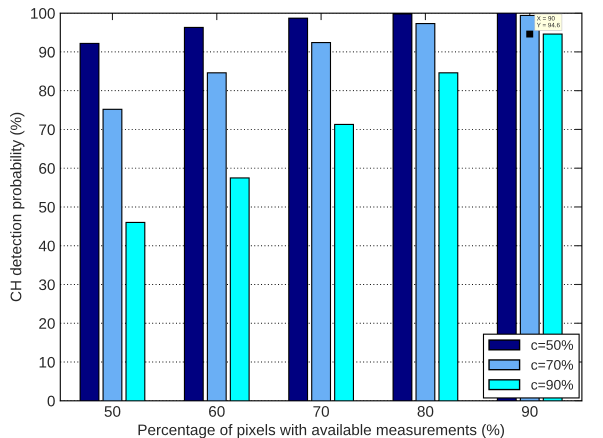 Image resolution: width=603 pixels, height=438 pixels. Describe the element at coordinates (112, 411) in the screenshot. I see `x-tick-label: 50` at that location.